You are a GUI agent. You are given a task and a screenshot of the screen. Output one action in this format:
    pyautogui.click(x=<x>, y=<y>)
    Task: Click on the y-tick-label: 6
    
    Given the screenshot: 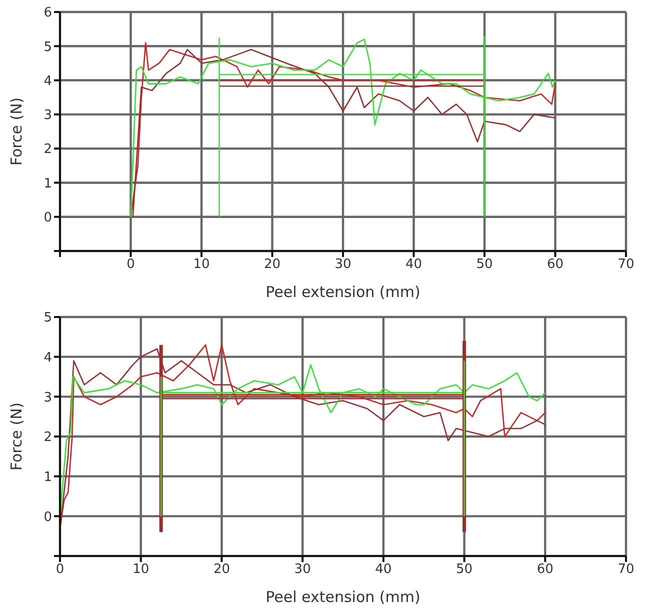 What is the action you would take?
    pyautogui.click(x=48, y=13)
    